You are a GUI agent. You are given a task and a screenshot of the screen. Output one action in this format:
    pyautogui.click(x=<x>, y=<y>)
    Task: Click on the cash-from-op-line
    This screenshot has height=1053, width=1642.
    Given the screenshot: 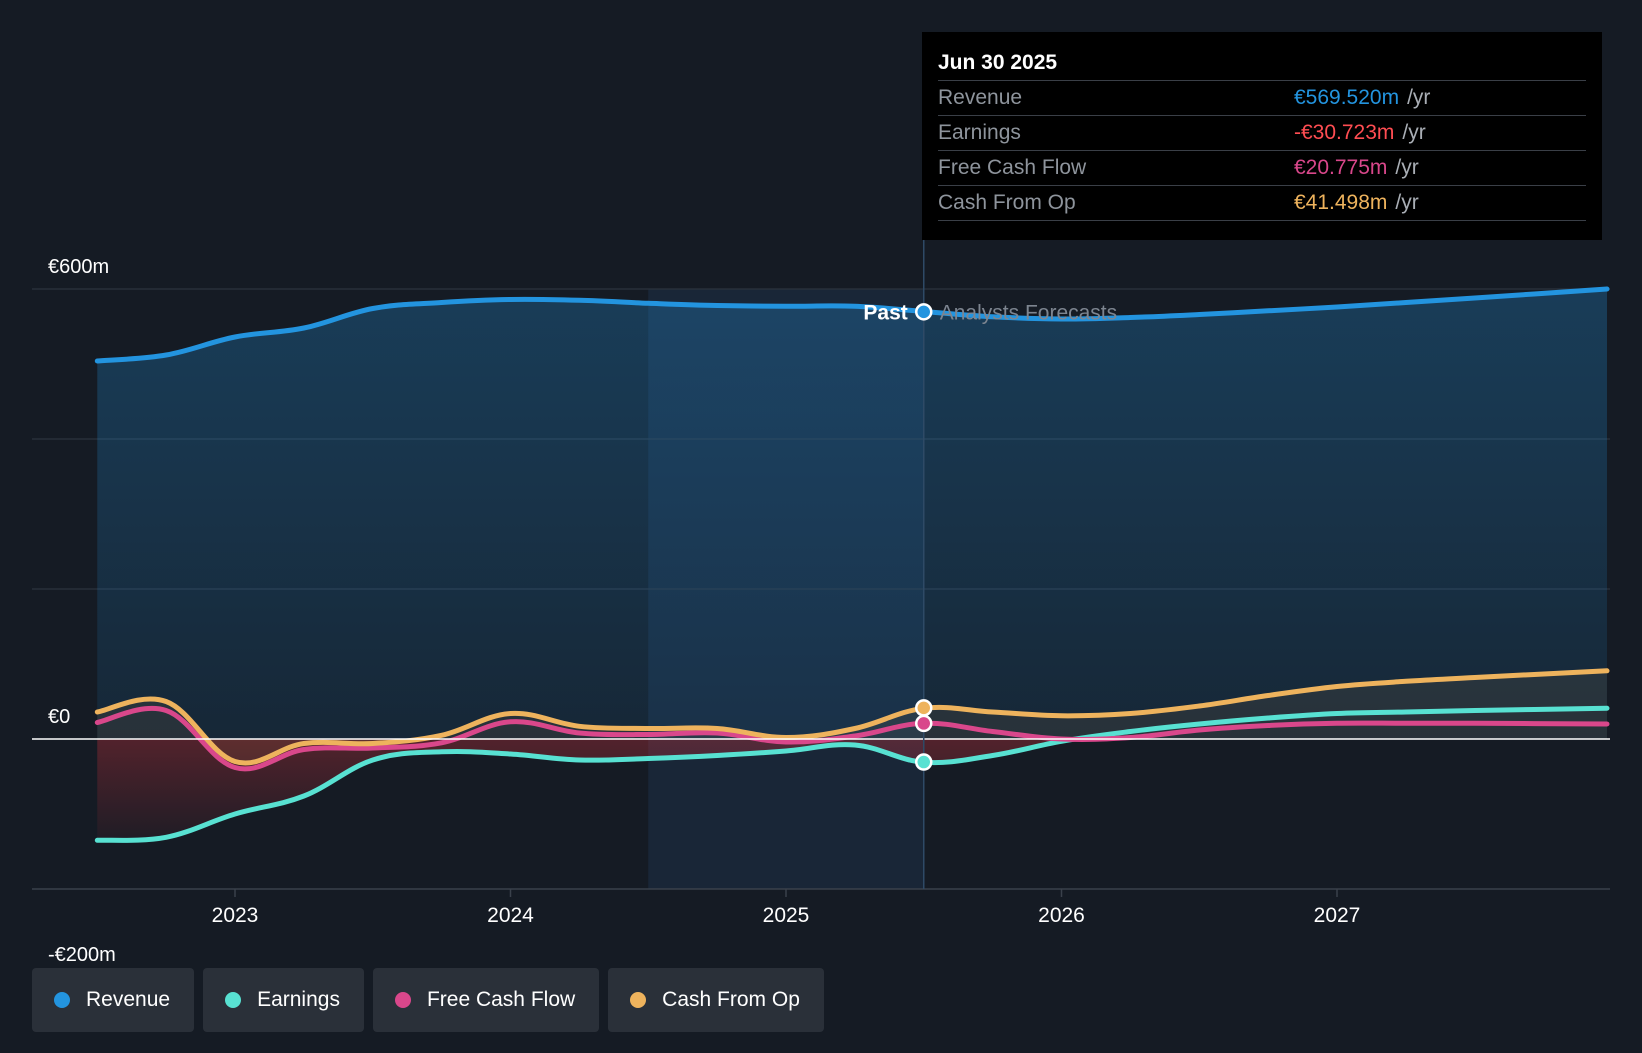 What is the action you would take?
    pyautogui.click(x=852, y=717)
    